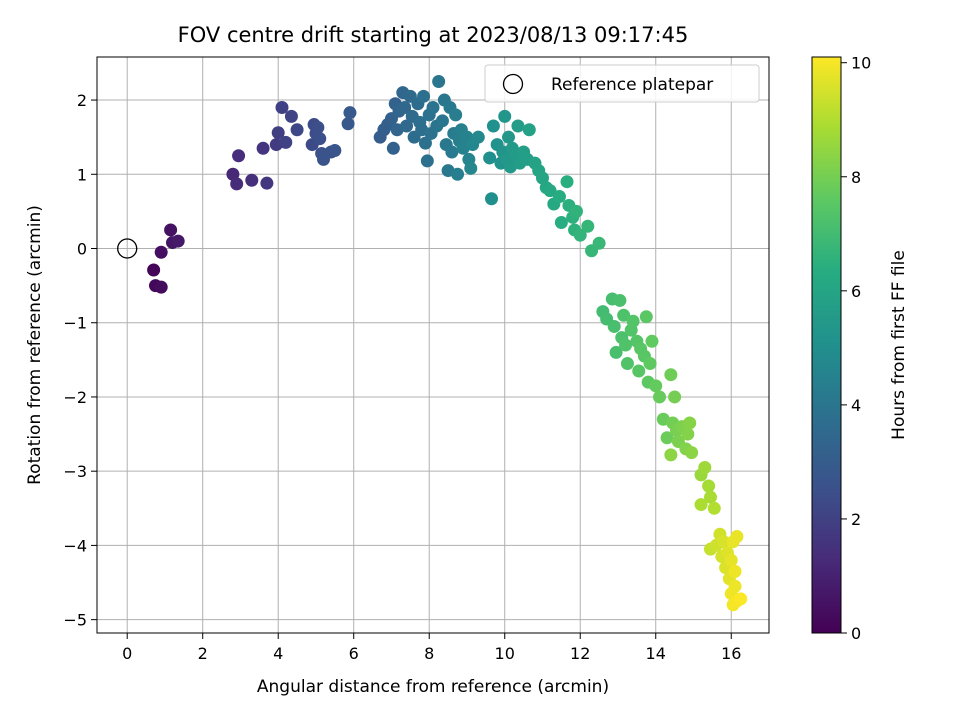  I want to click on y-tick-label: −5, so click(75, 620).